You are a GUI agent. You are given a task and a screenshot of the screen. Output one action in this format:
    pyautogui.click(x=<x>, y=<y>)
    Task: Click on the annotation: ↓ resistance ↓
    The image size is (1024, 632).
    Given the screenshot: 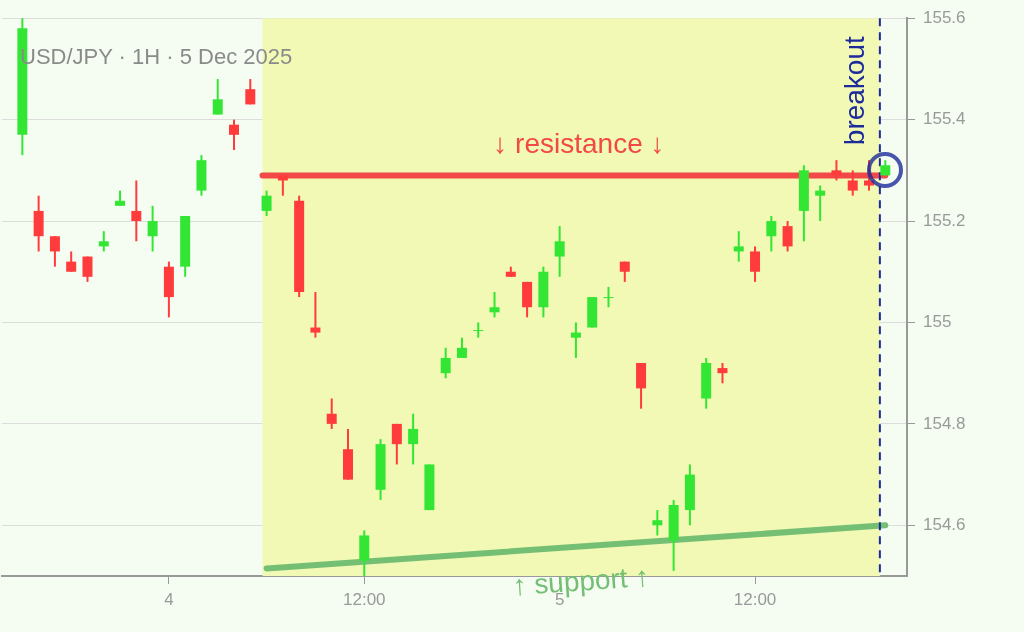 What is the action you would take?
    pyautogui.click(x=579, y=144)
    